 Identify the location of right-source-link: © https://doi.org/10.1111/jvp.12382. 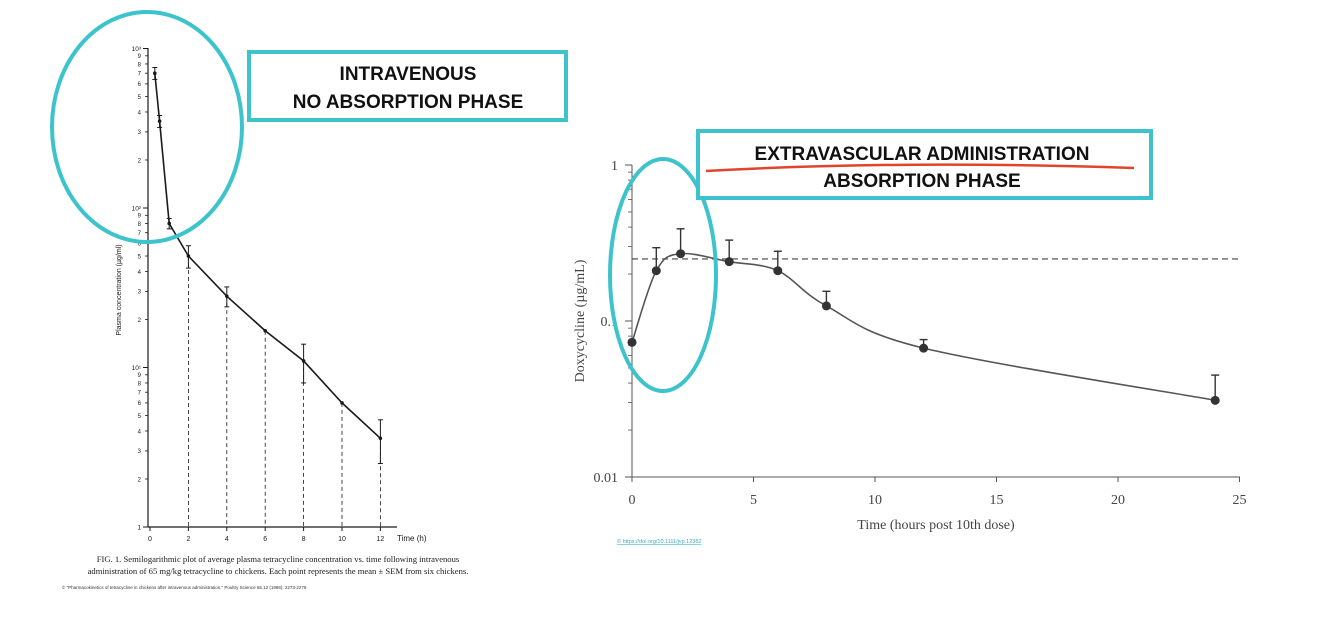
(659, 541).